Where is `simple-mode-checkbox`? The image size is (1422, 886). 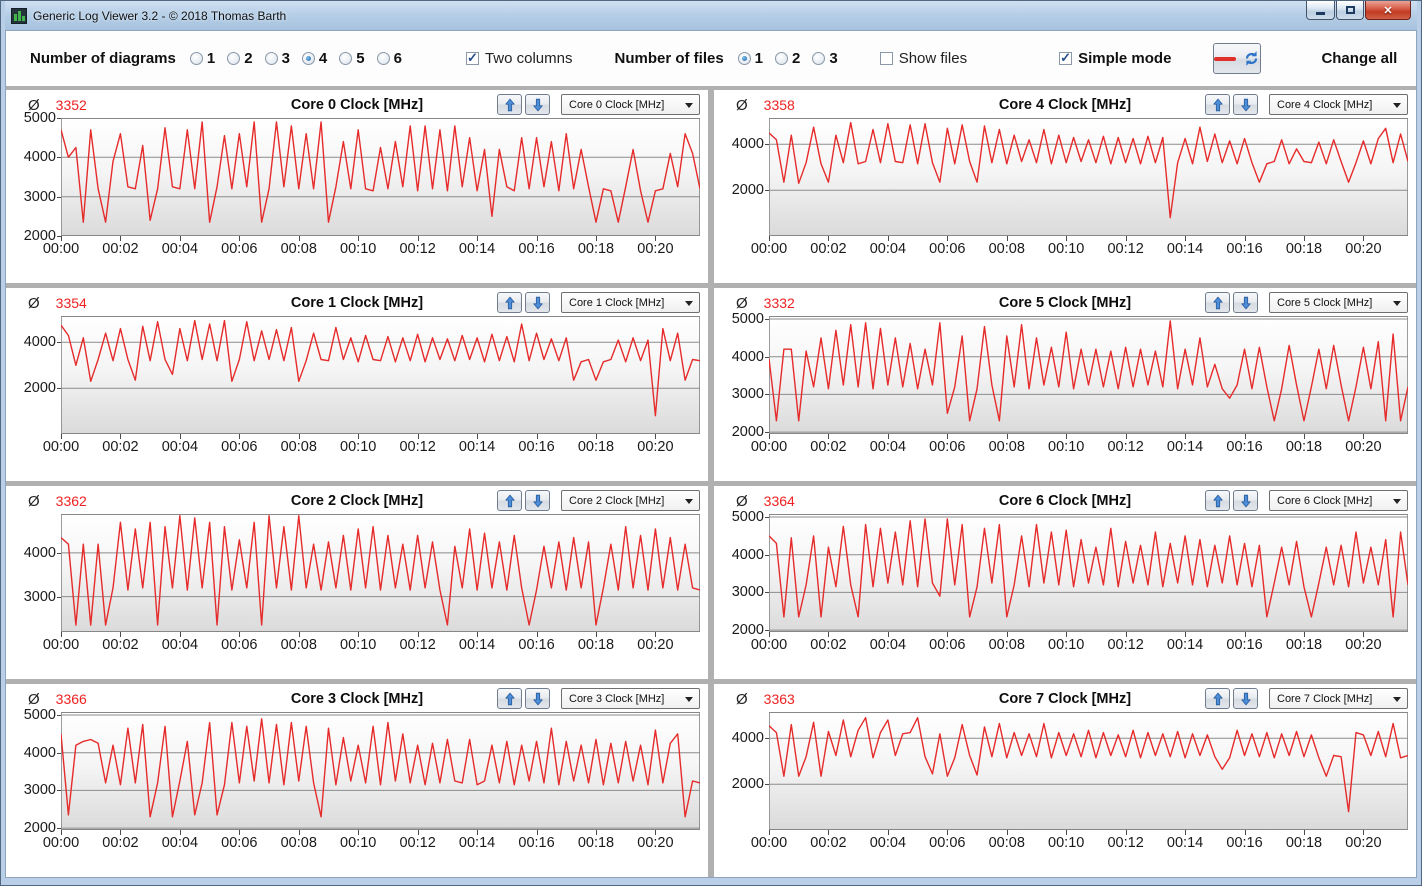 simple-mode-checkbox is located at coordinates (1066, 58).